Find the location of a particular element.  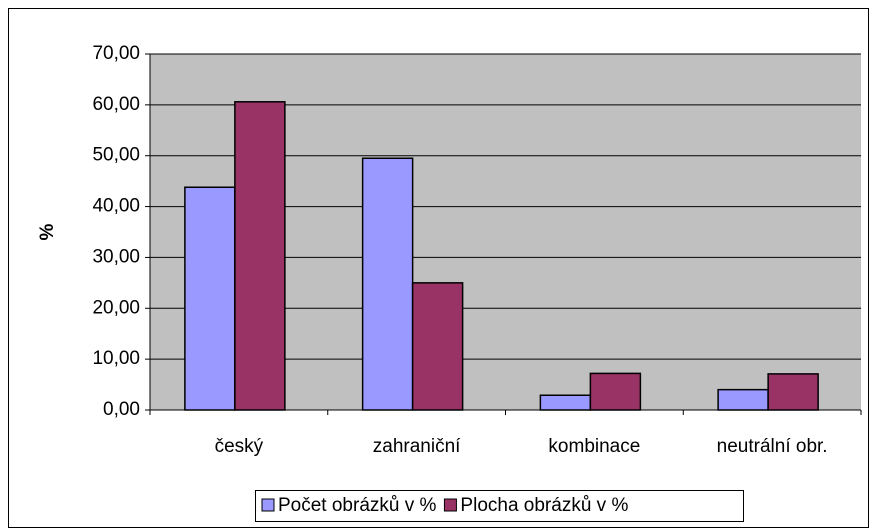

legend is located at coordinates (499, 506).